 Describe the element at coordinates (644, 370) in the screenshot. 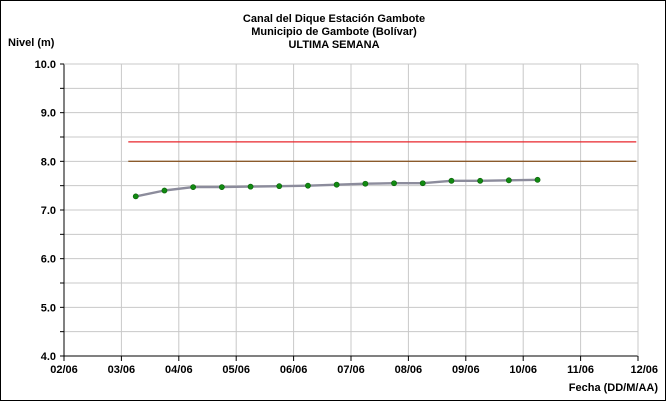

I see `x-tick-label: 12/06` at that location.